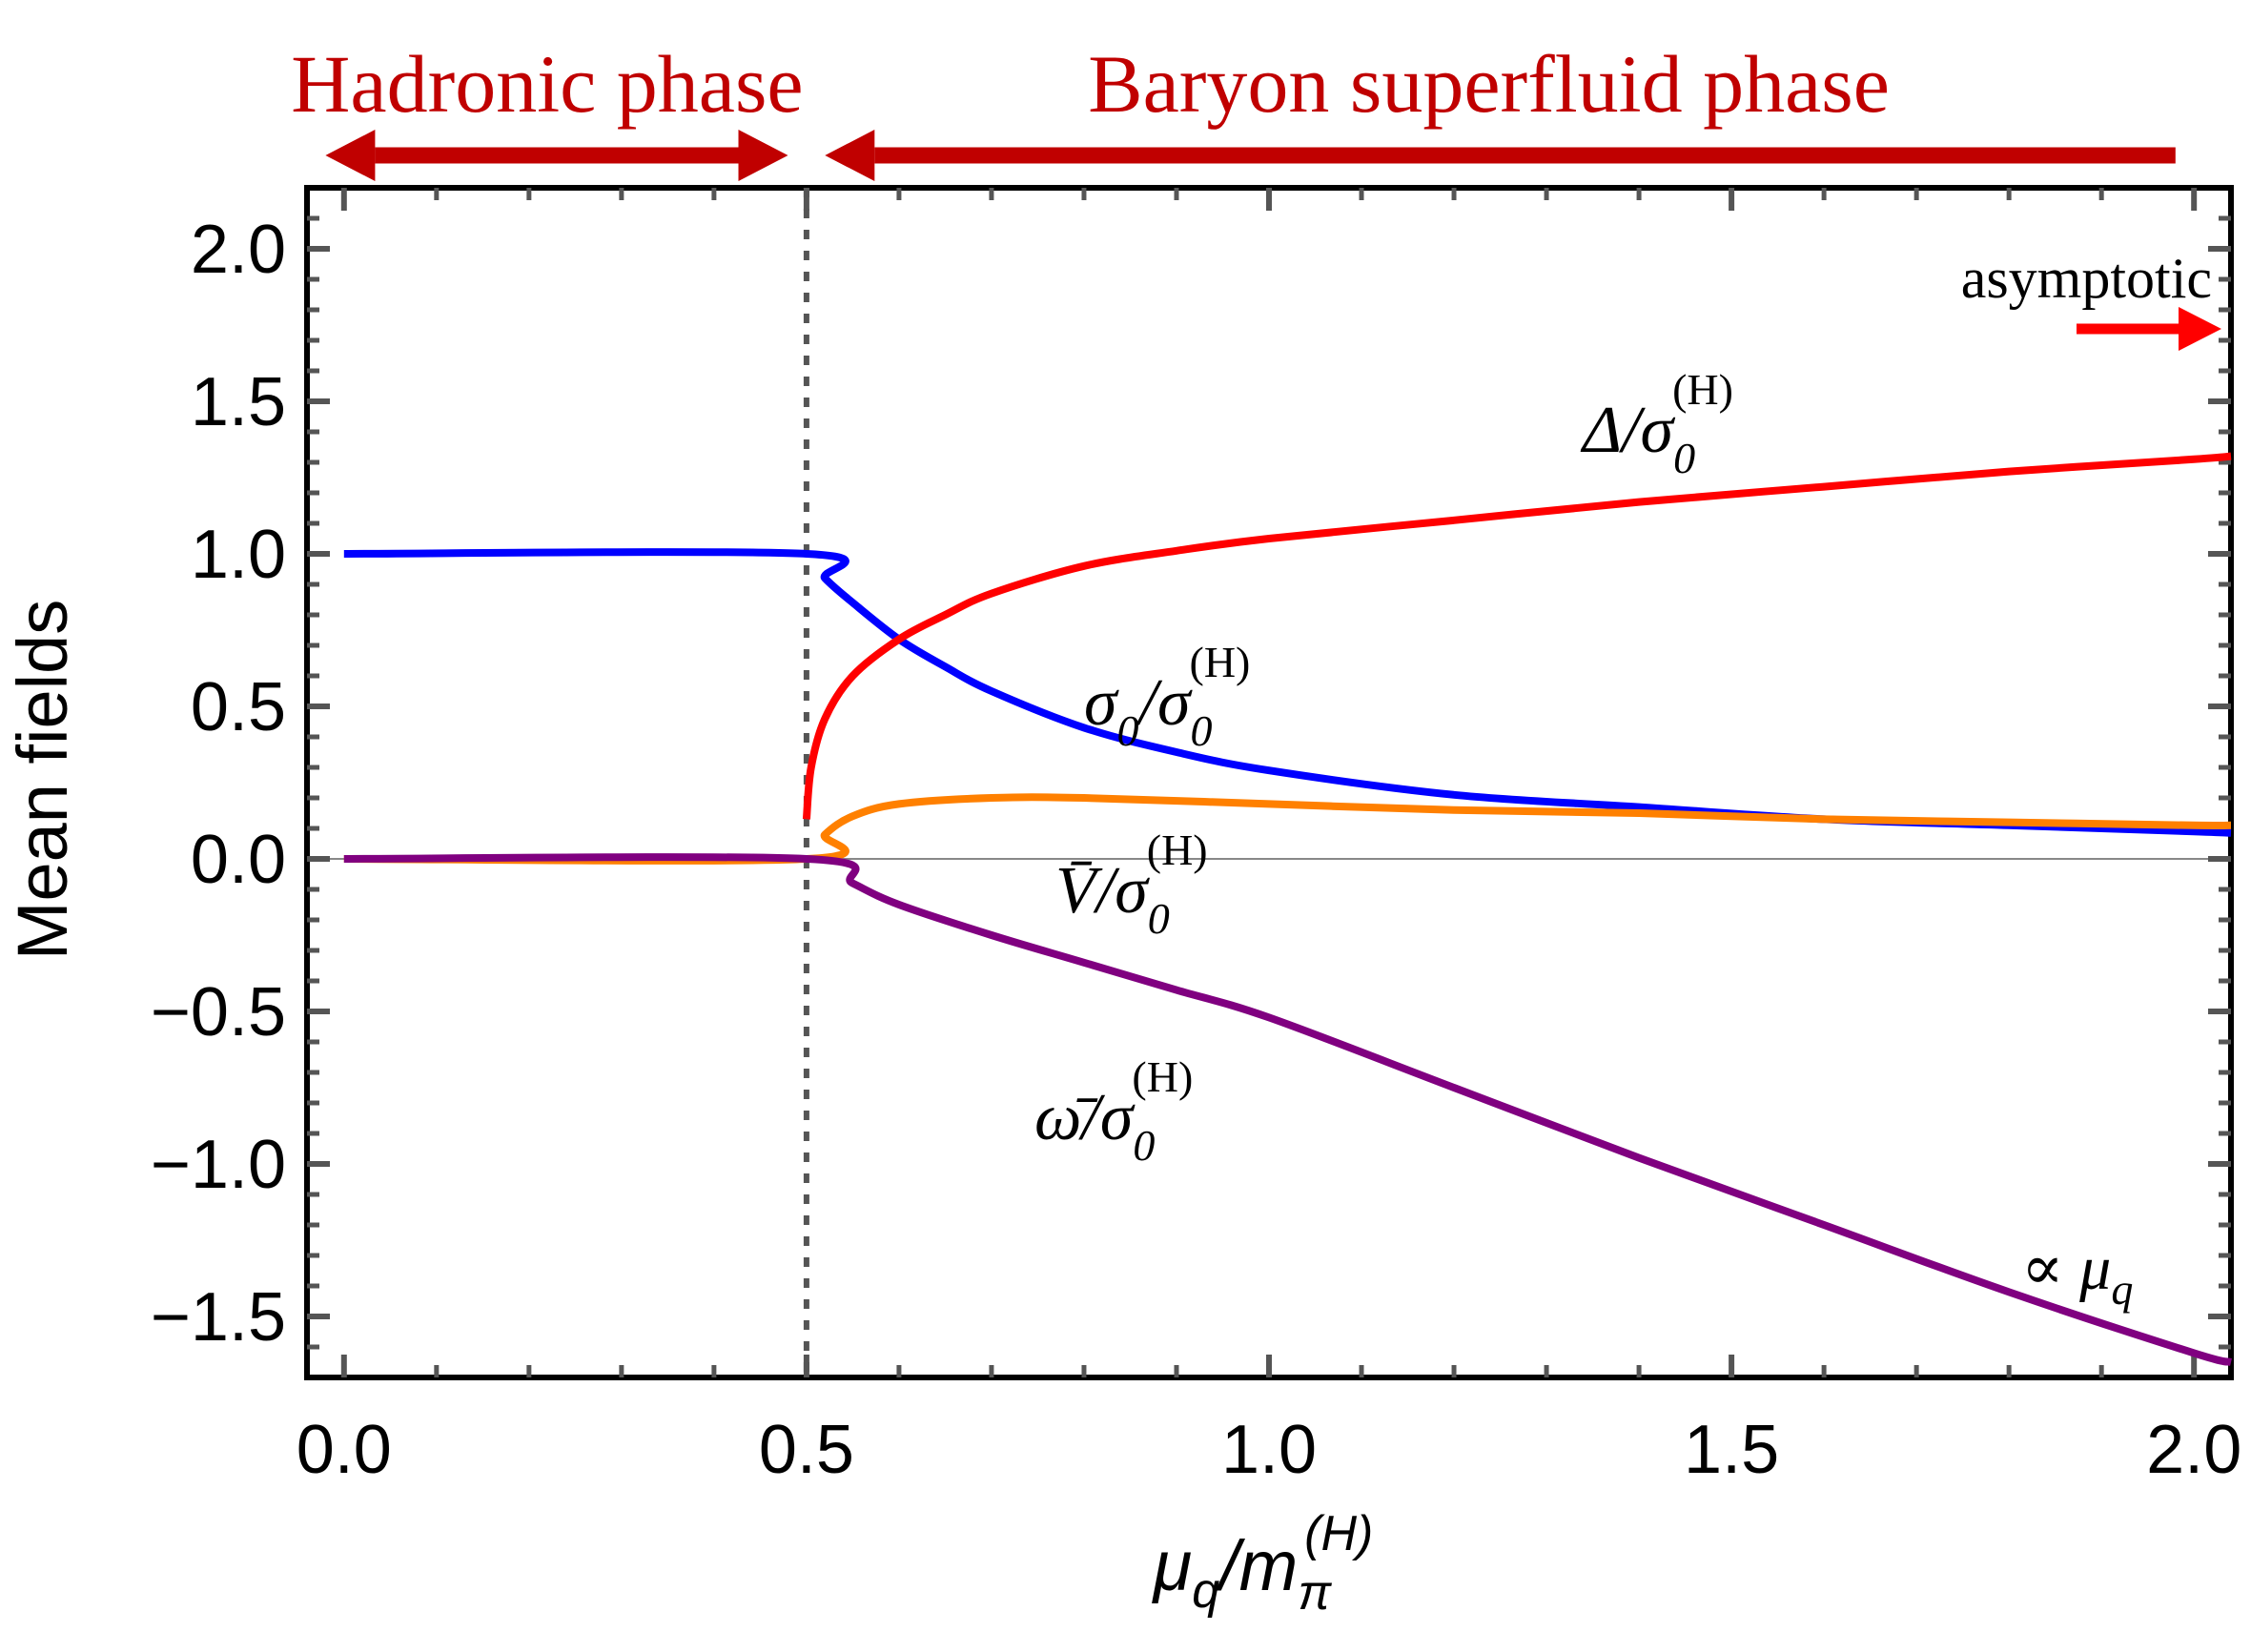 This screenshot has height=1652, width=2251. What do you see at coordinates (238, 555) in the screenshot?
I see `y-tick-label: 1.0` at bounding box center [238, 555].